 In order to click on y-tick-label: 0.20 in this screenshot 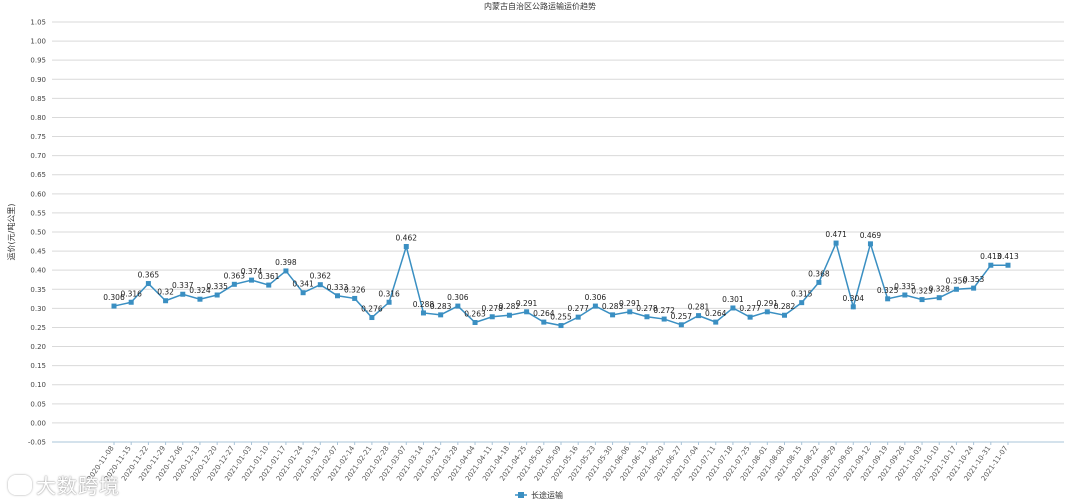, I will do `click(38, 347)`.